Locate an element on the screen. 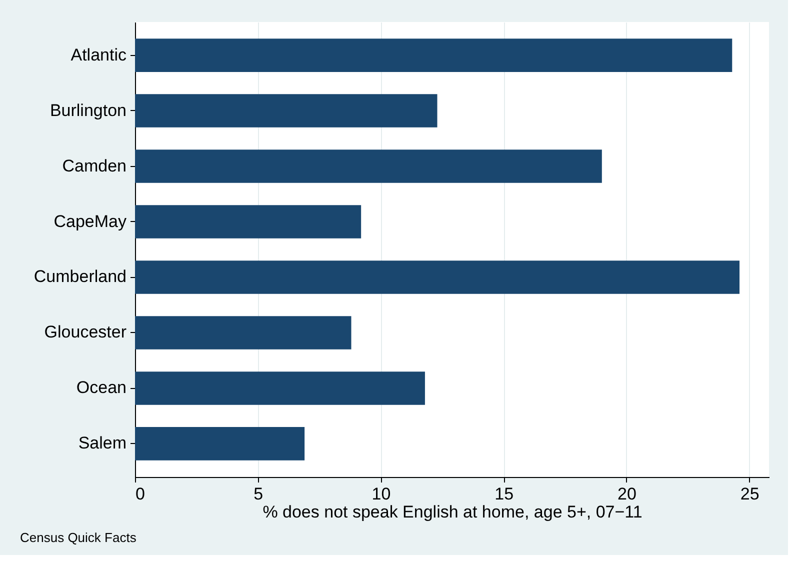  y-tick-label: Atlantic is located at coordinates (98, 54).